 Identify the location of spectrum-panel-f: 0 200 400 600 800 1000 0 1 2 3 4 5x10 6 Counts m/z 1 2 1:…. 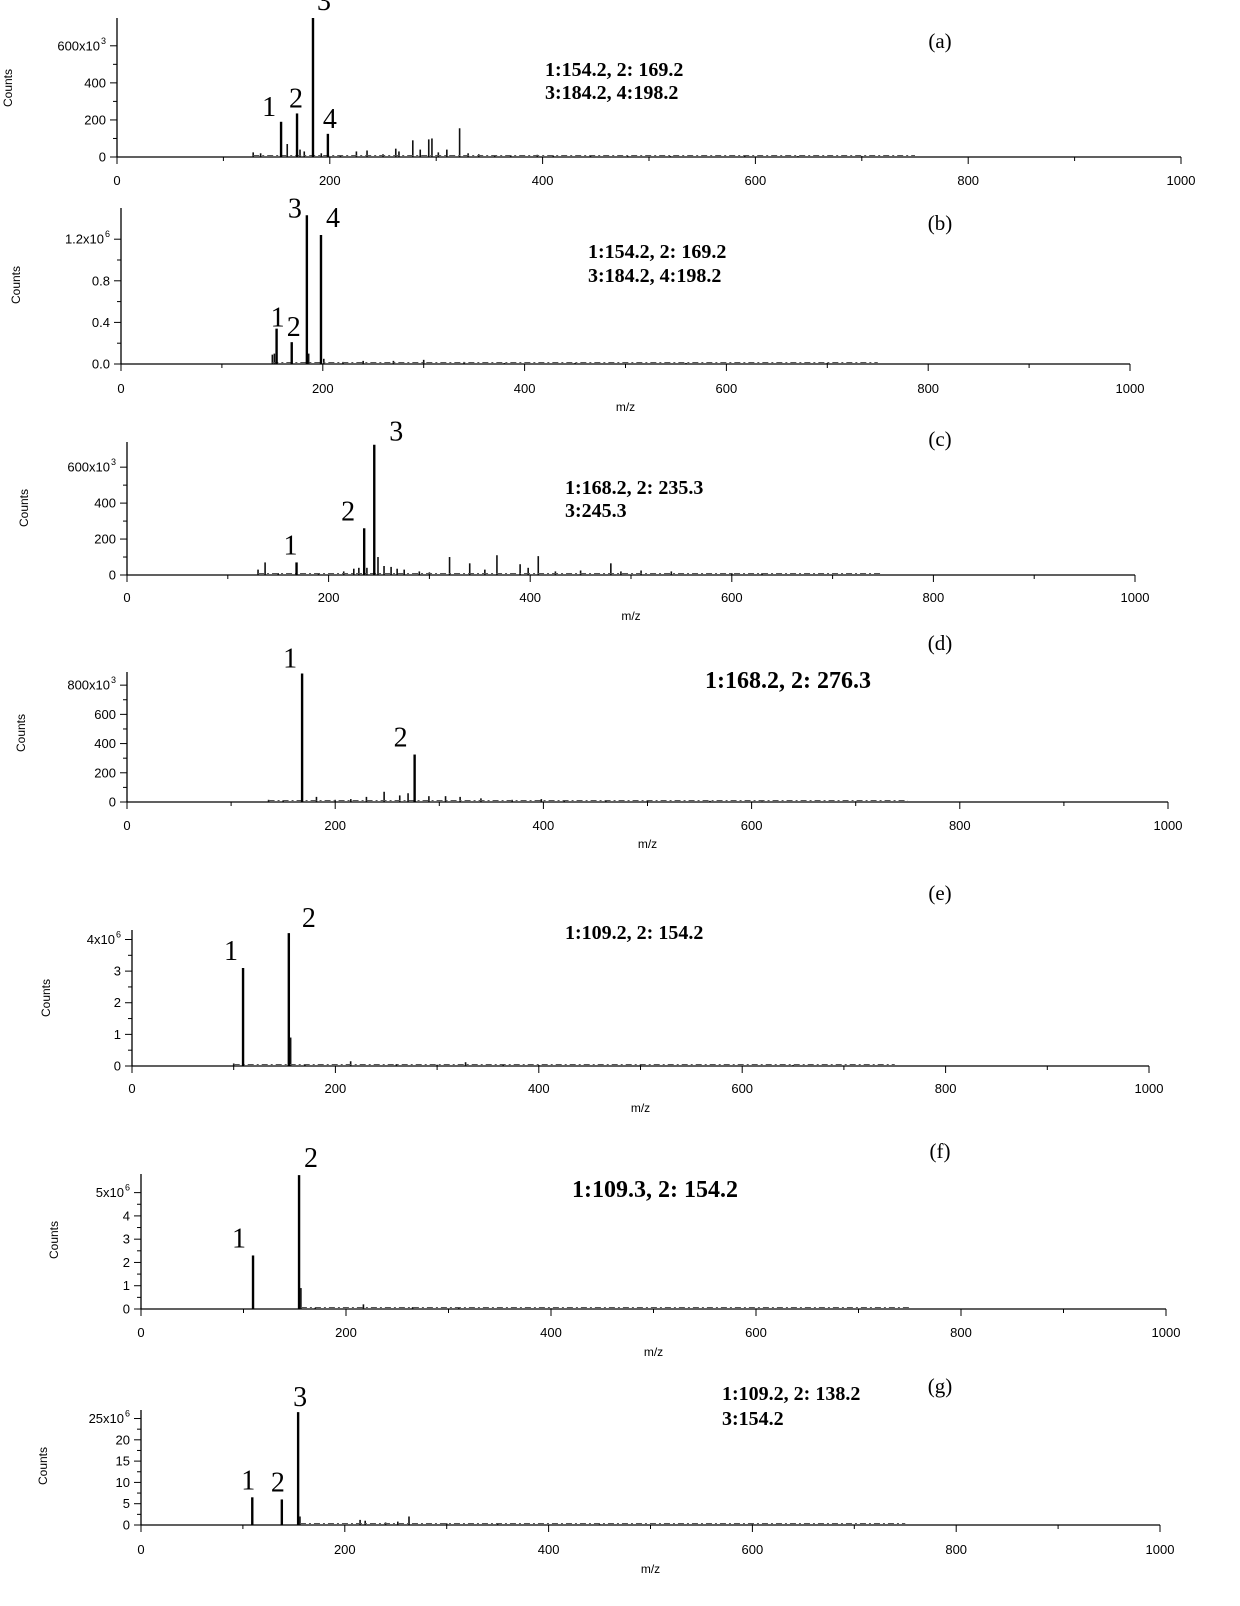
(613, 1249).